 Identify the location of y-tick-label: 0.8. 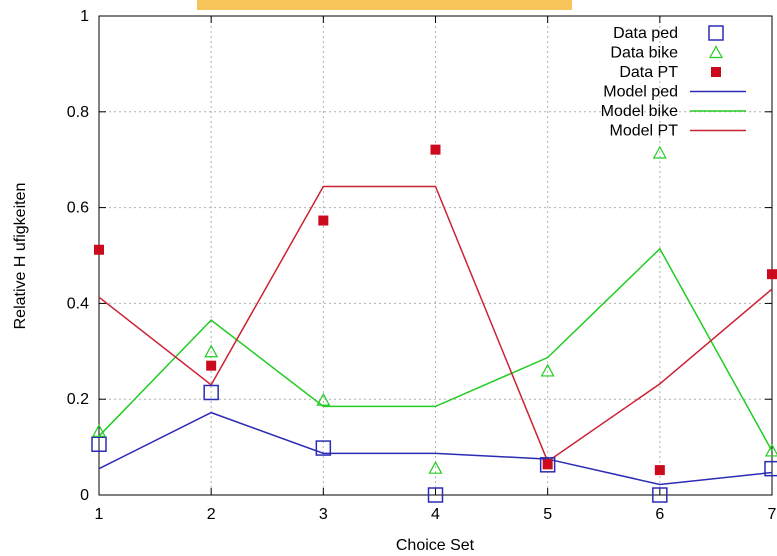
(78, 112).